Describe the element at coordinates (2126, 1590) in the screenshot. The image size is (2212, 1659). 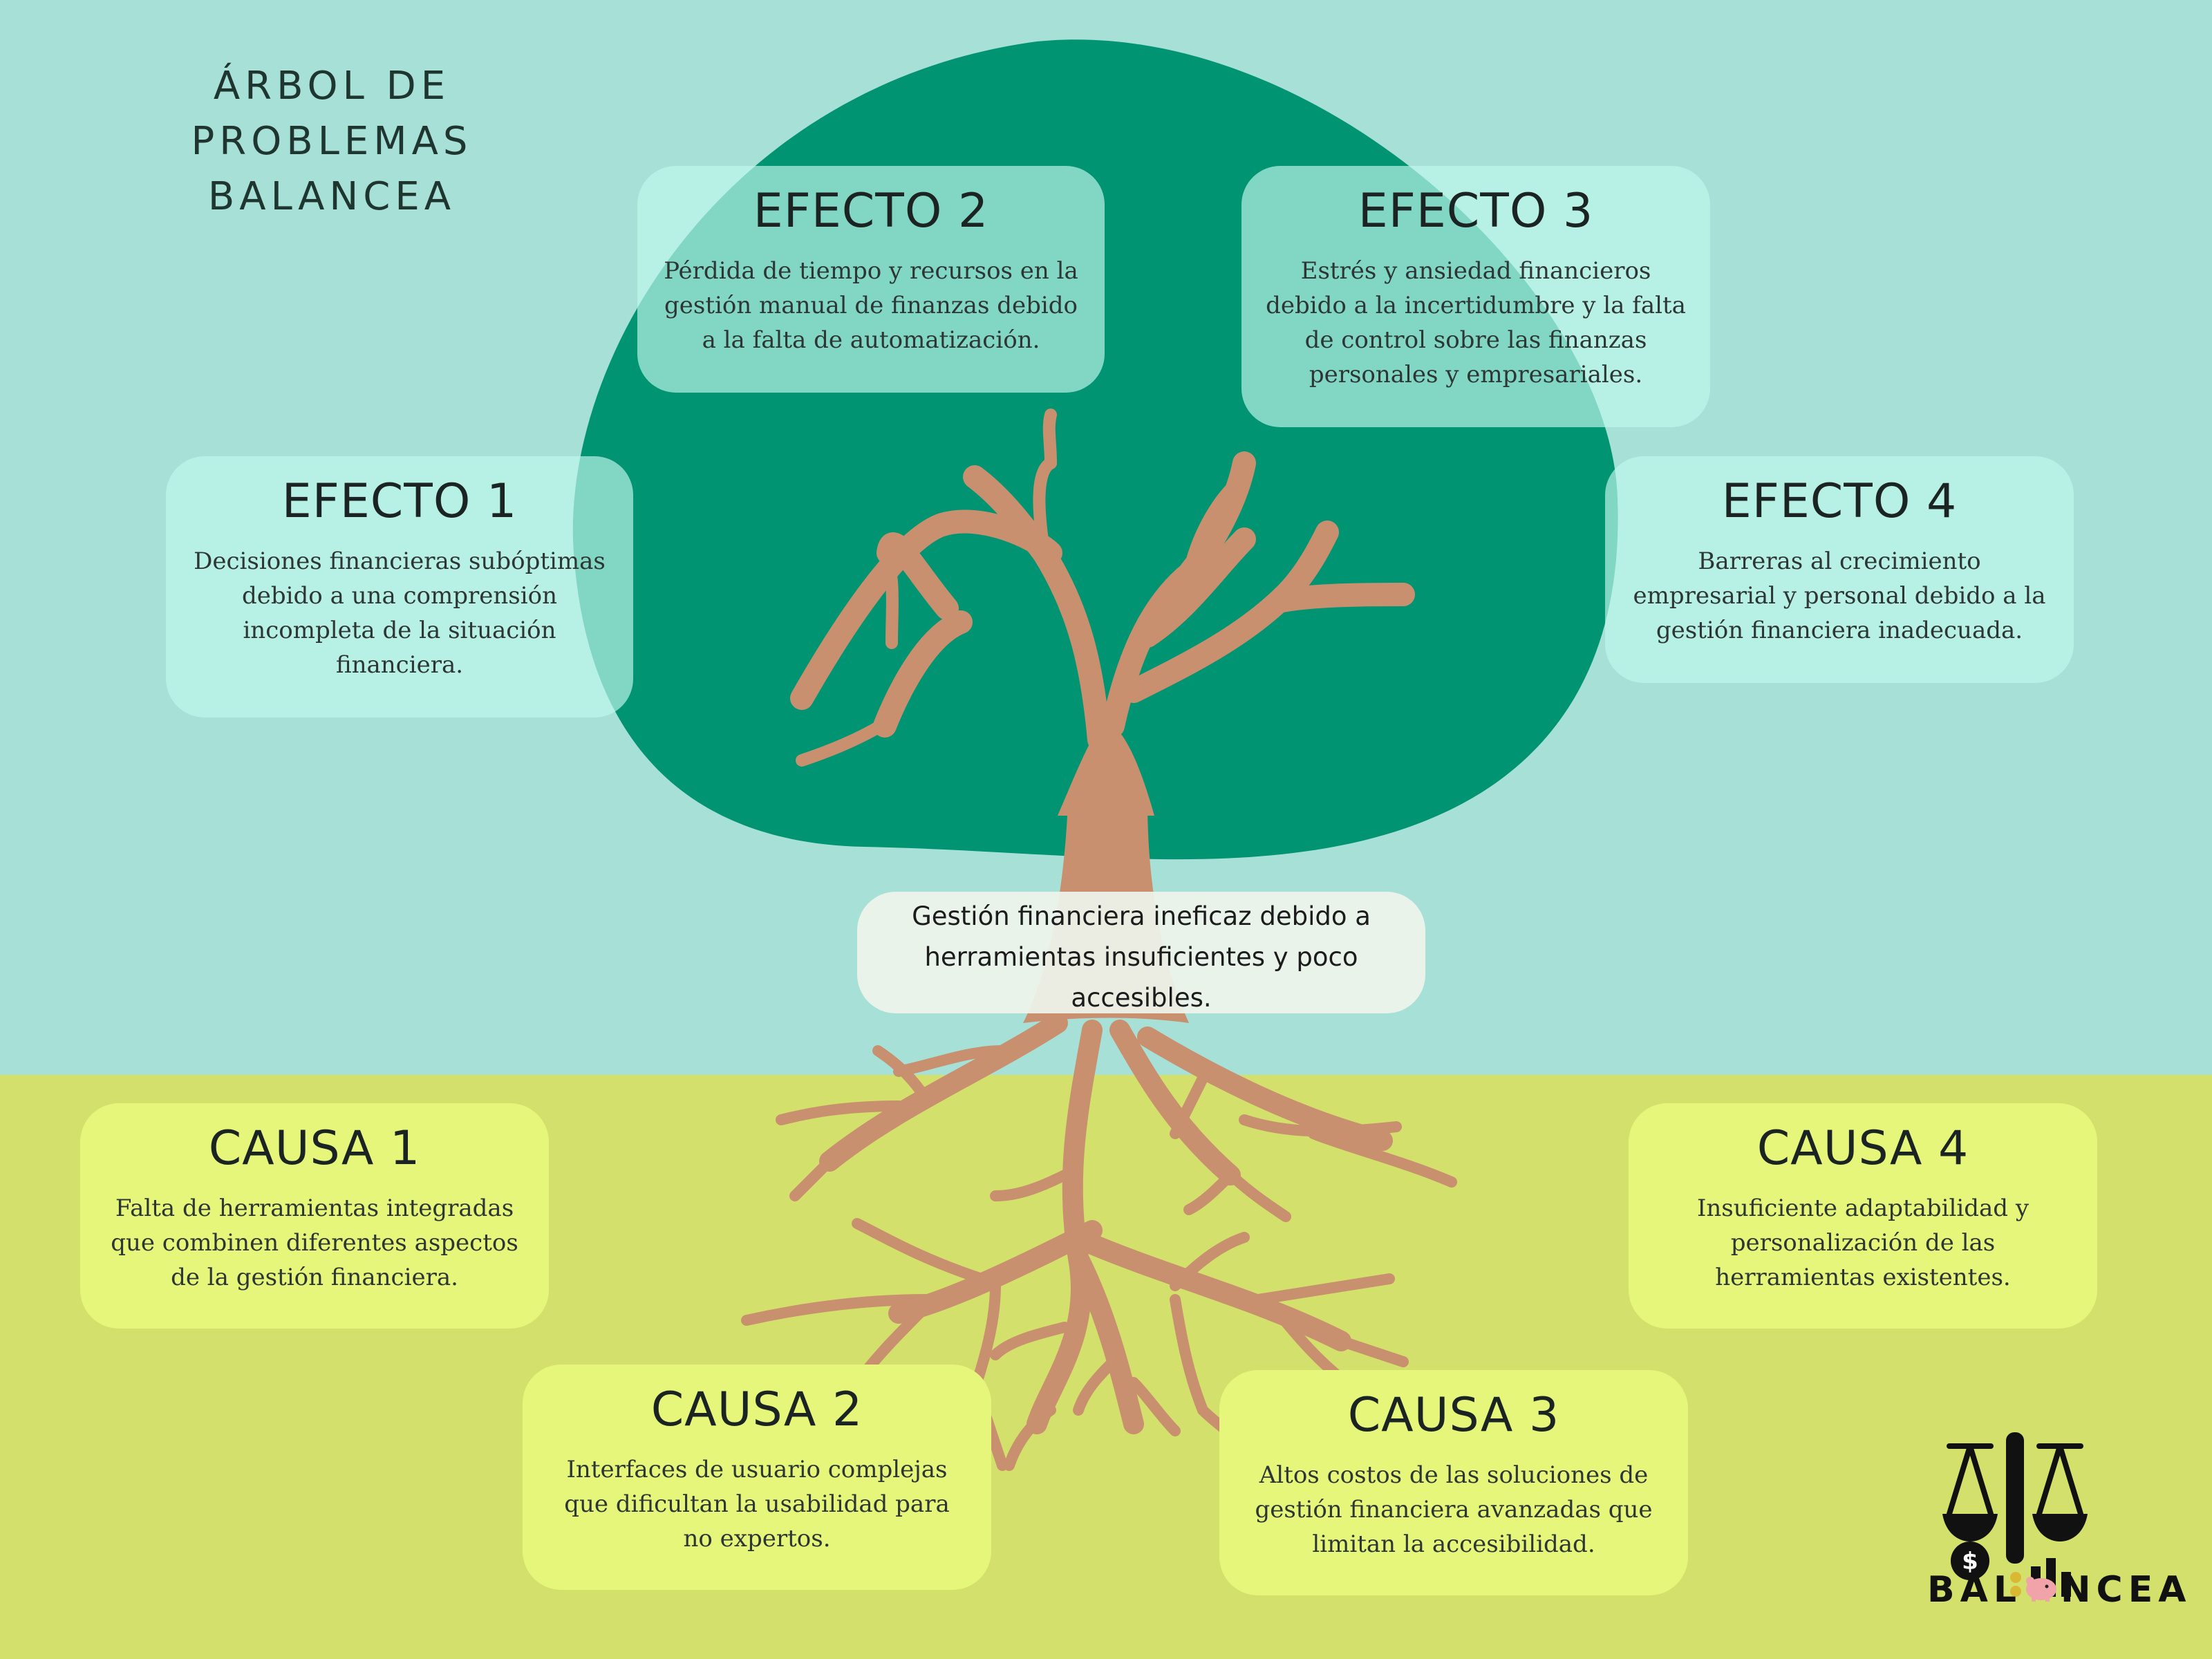
I see `logo-text-right: NCEA` at that location.